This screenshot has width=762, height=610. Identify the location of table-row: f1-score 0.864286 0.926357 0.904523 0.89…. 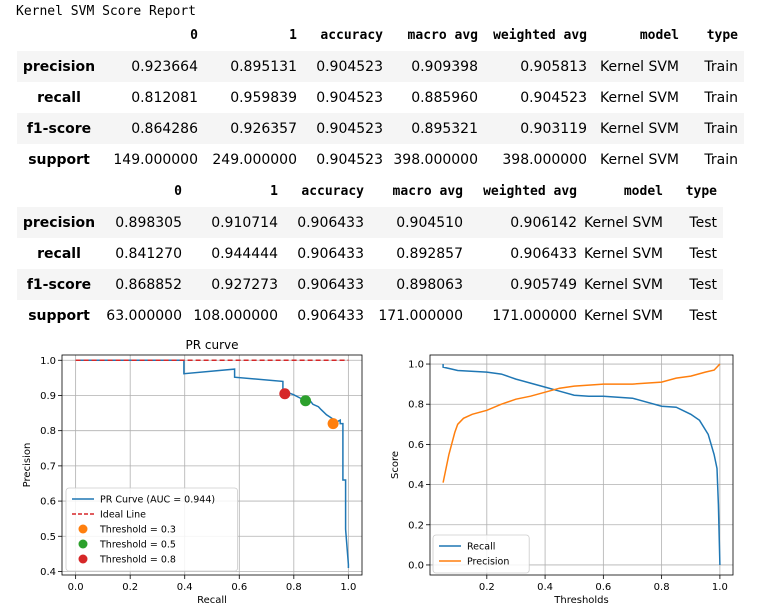
(380, 128).